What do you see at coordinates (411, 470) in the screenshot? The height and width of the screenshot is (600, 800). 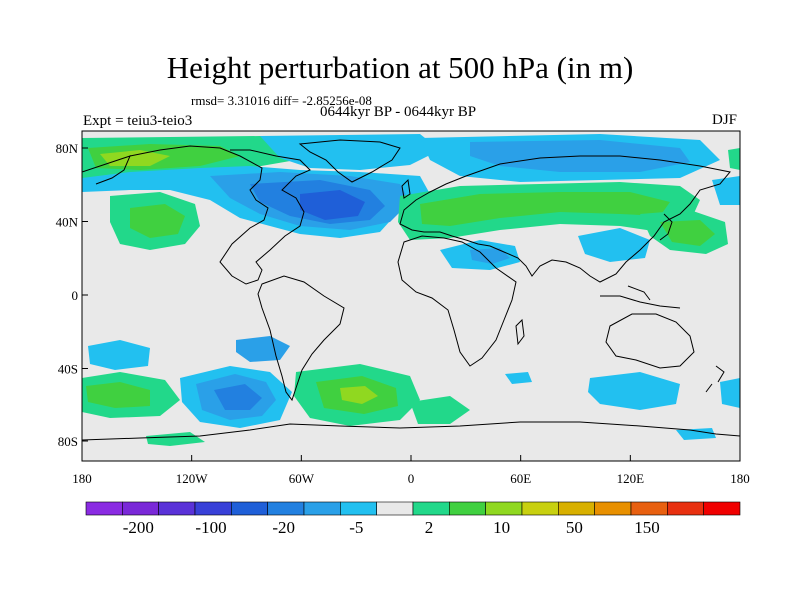 I see `x-axis: 180 120W 60W 0 60E 120E 180` at bounding box center [411, 470].